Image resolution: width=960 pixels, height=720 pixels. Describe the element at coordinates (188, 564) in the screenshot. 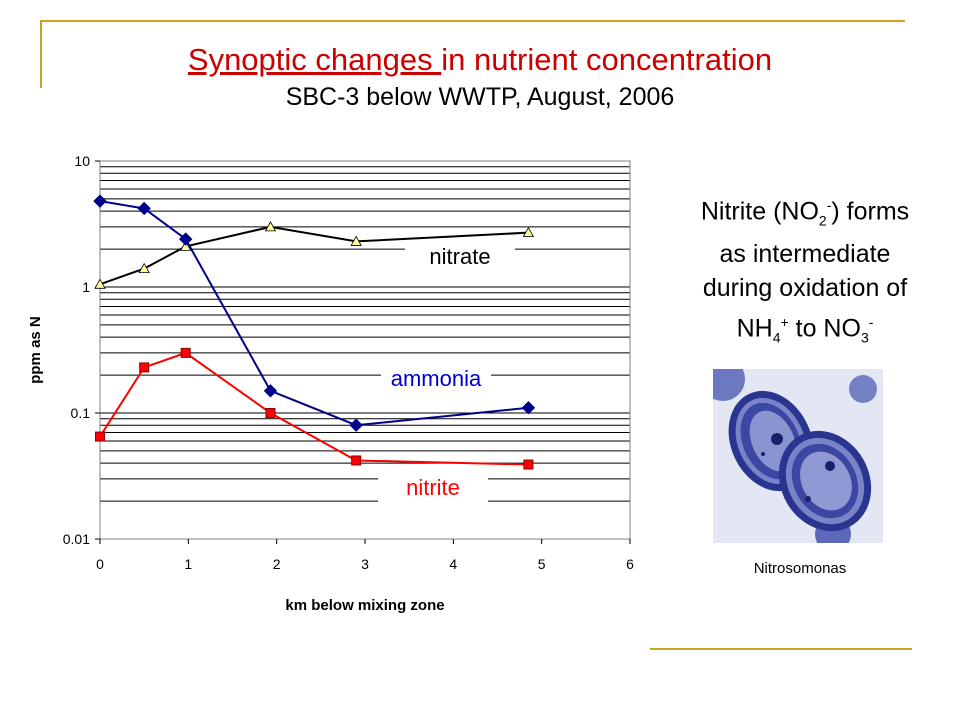

I see `x-tick-label: 1` at that location.